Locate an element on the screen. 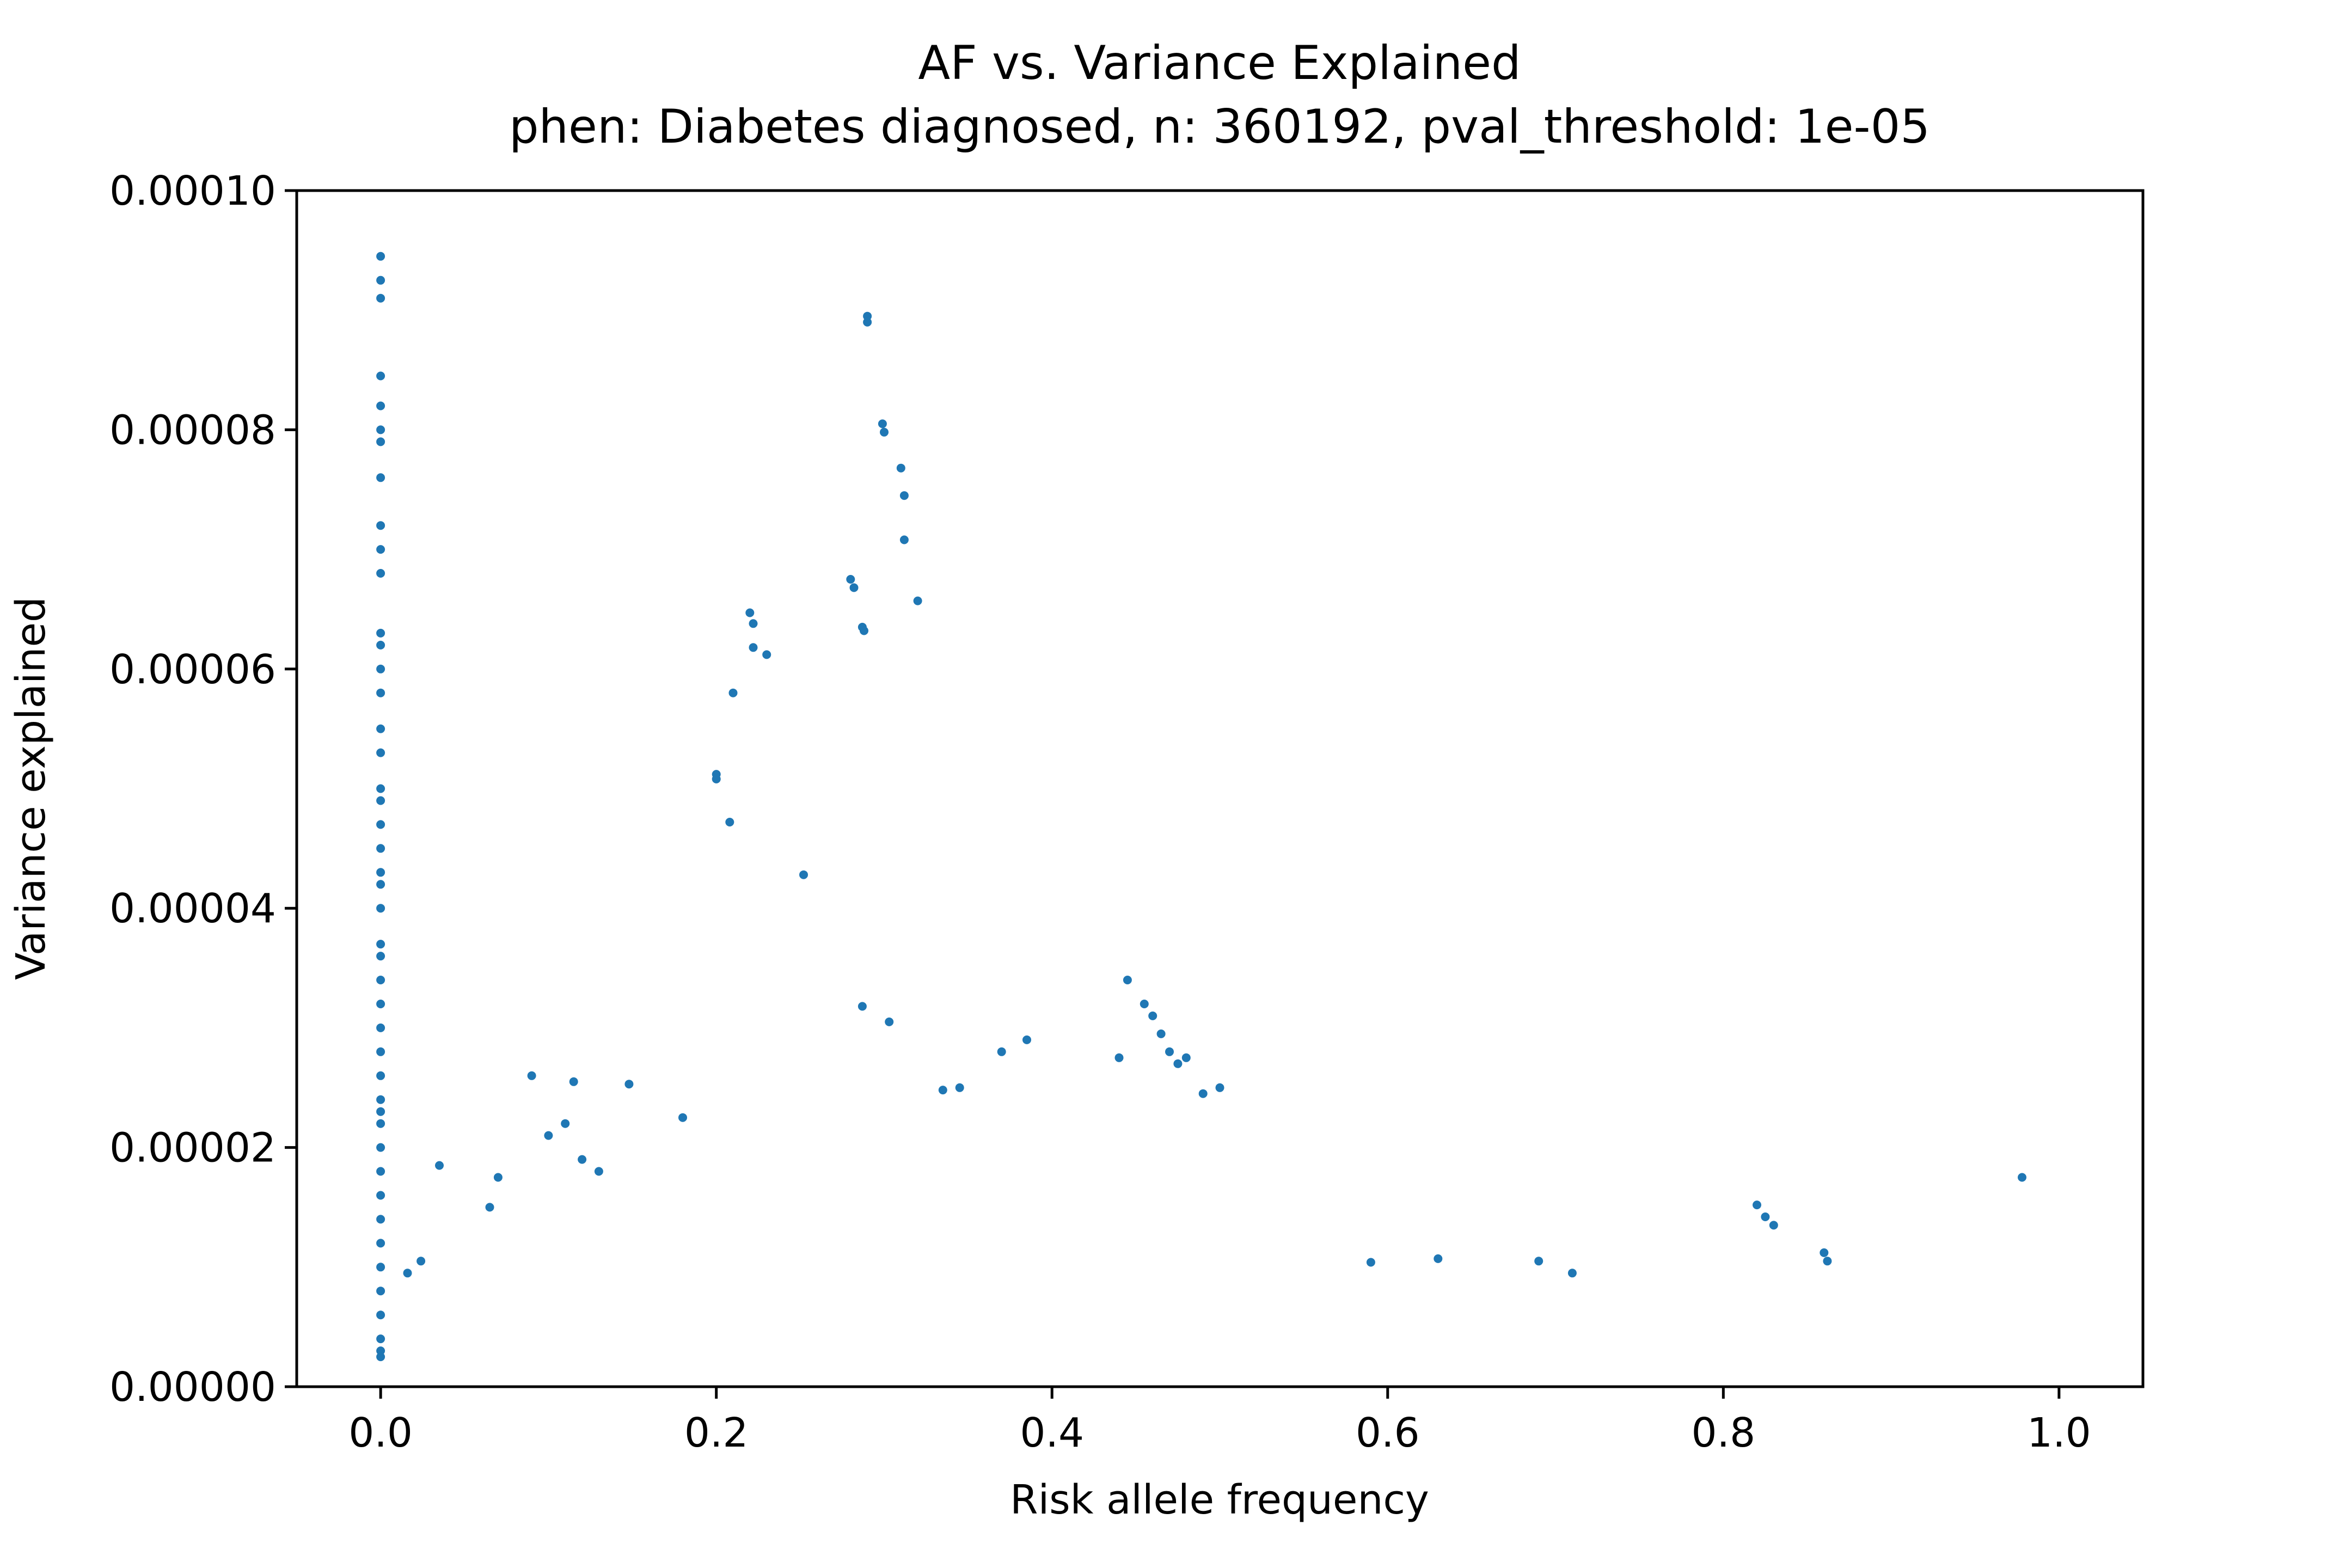  y-tick-label: 0.00006 is located at coordinates (192, 669).